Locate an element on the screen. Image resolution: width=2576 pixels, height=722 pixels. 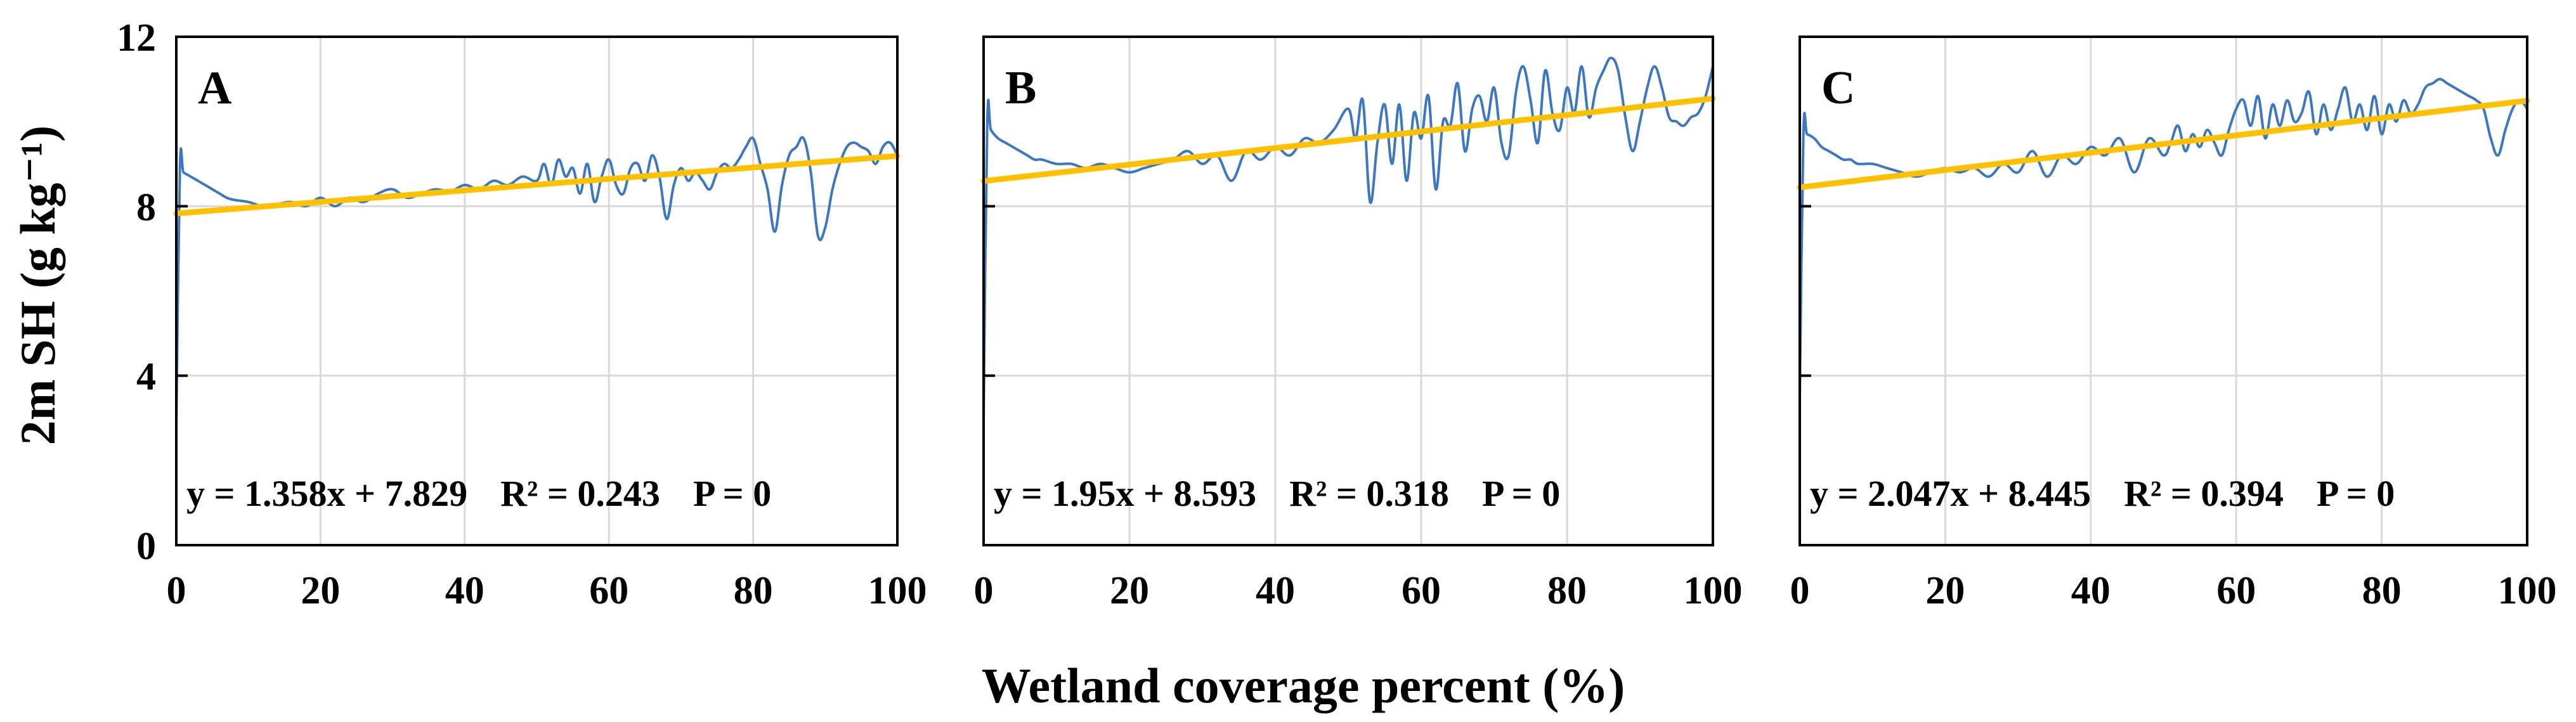
regression-equation: y = 1.358x + 7.829 is located at coordinates (326, 493).